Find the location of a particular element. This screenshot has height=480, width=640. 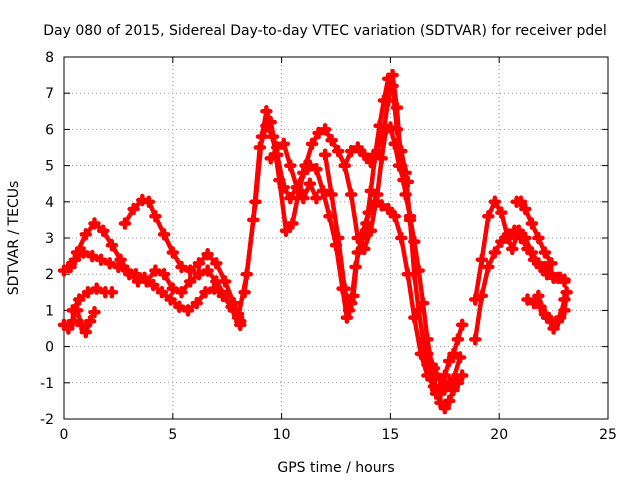

y-tick-label: 2 is located at coordinates (49, 275).